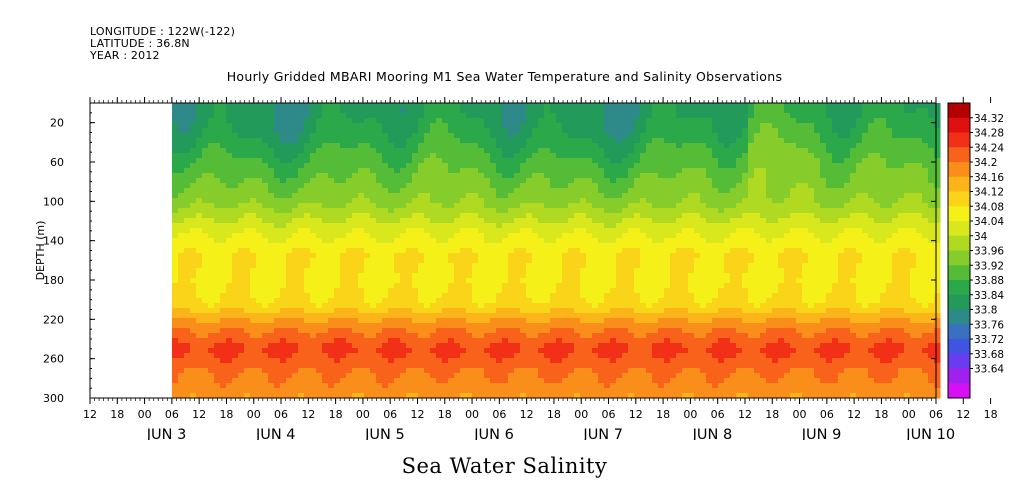  Describe the element at coordinates (712, 433) in the screenshot. I see `x-day-label: JUN 8` at that location.